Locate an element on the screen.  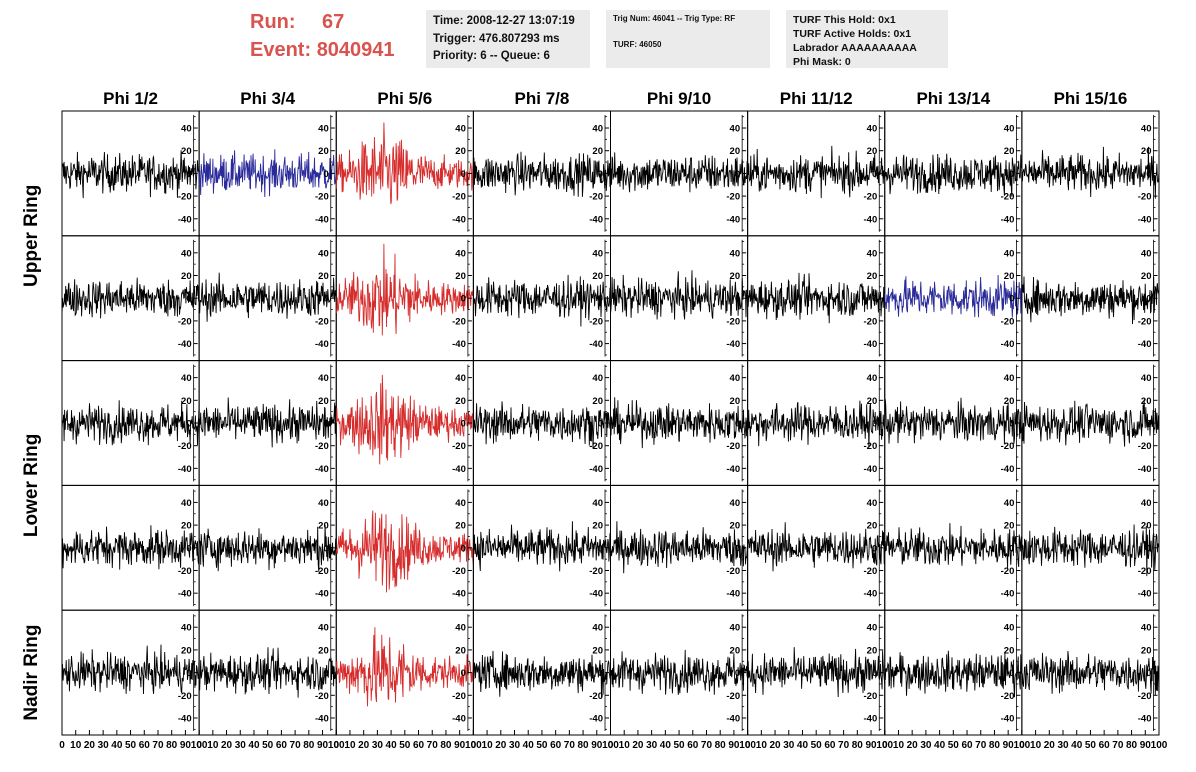
event-value: 8040941 is located at coordinates (355, 50).